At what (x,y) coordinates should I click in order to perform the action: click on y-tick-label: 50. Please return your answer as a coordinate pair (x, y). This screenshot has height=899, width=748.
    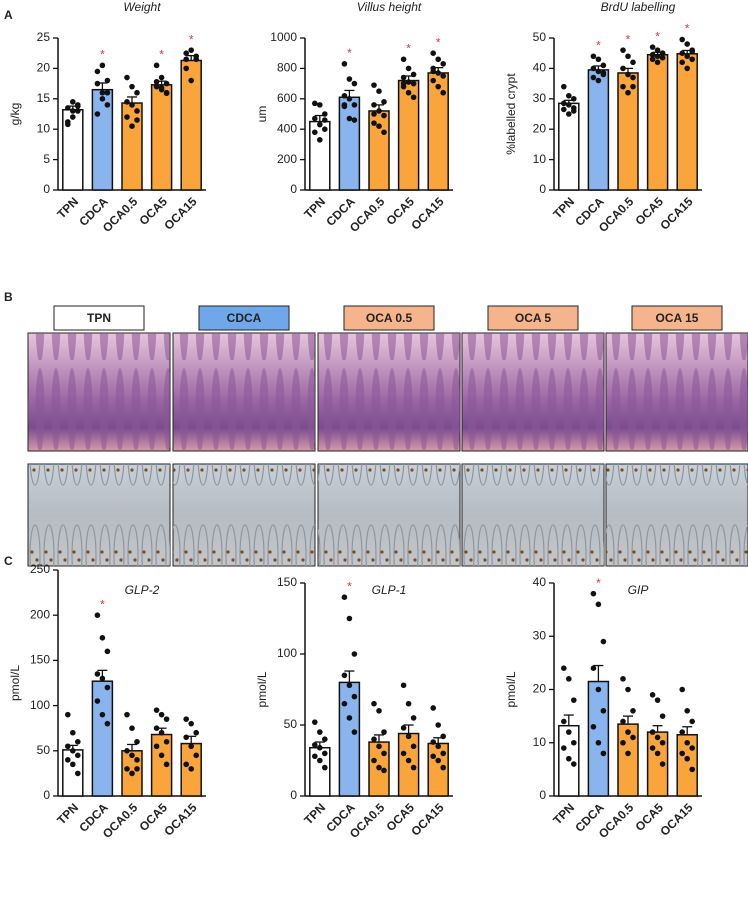
    Looking at the image, I should click on (44, 750).